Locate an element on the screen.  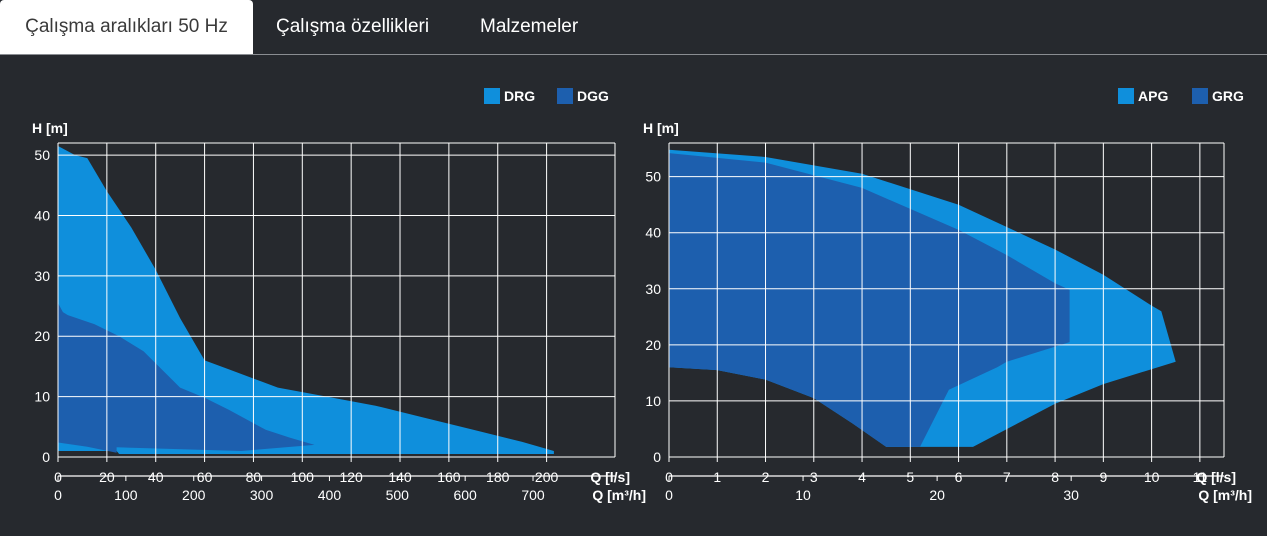
x-tick-label: 180 is located at coordinates (498, 477).